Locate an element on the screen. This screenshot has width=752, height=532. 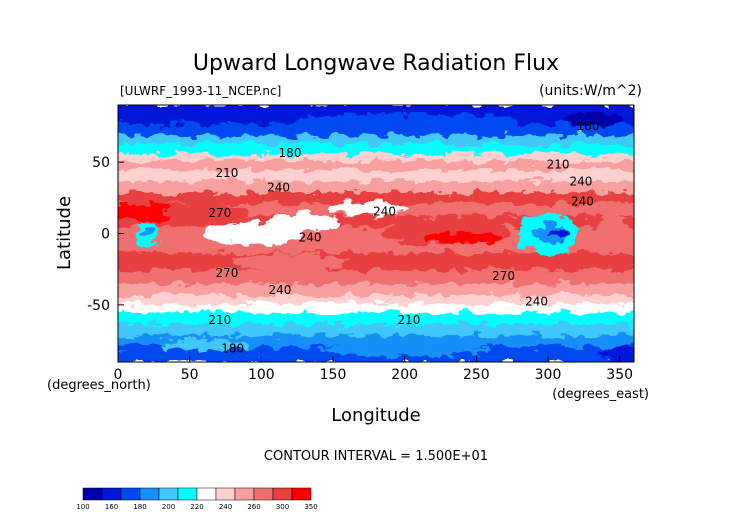
file-label: [ULWRF_1993-11_NCEP.nc] is located at coordinates (200, 91).